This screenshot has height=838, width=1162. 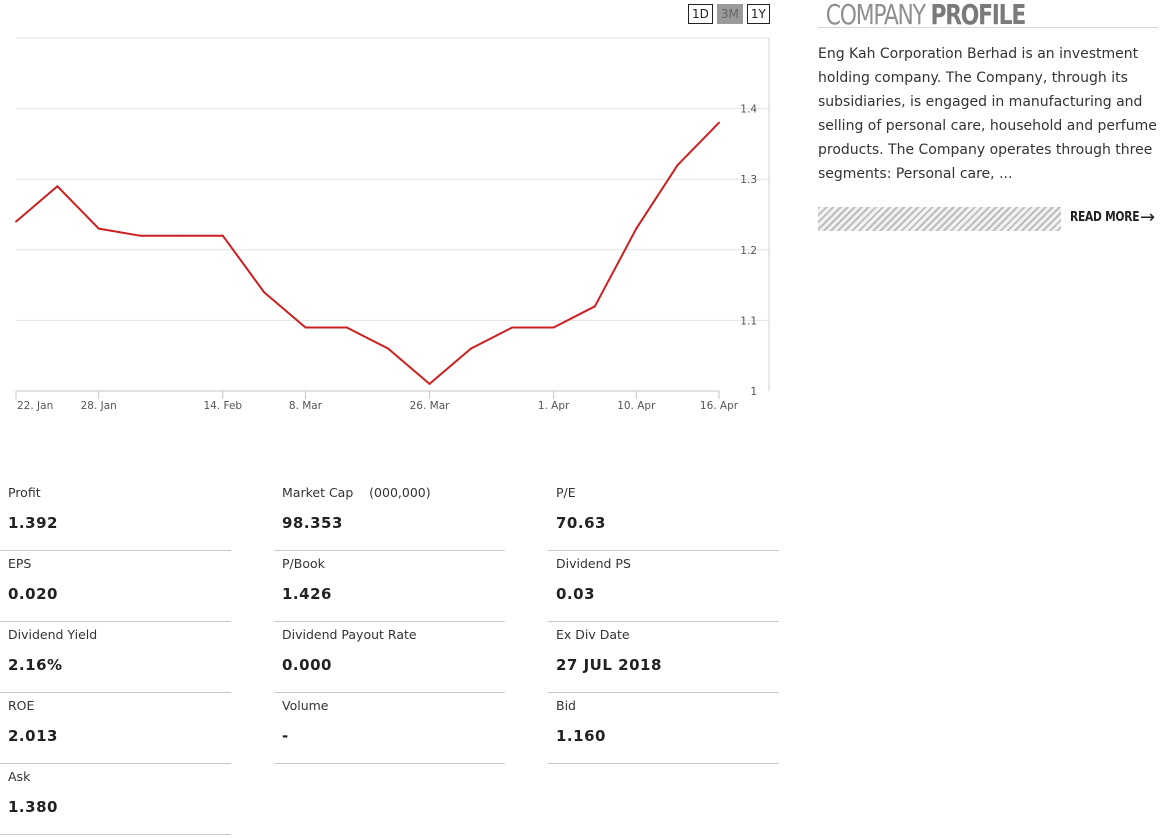 What do you see at coordinates (663, 728) in the screenshot?
I see `stat-bid: Bid 1.160` at bounding box center [663, 728].